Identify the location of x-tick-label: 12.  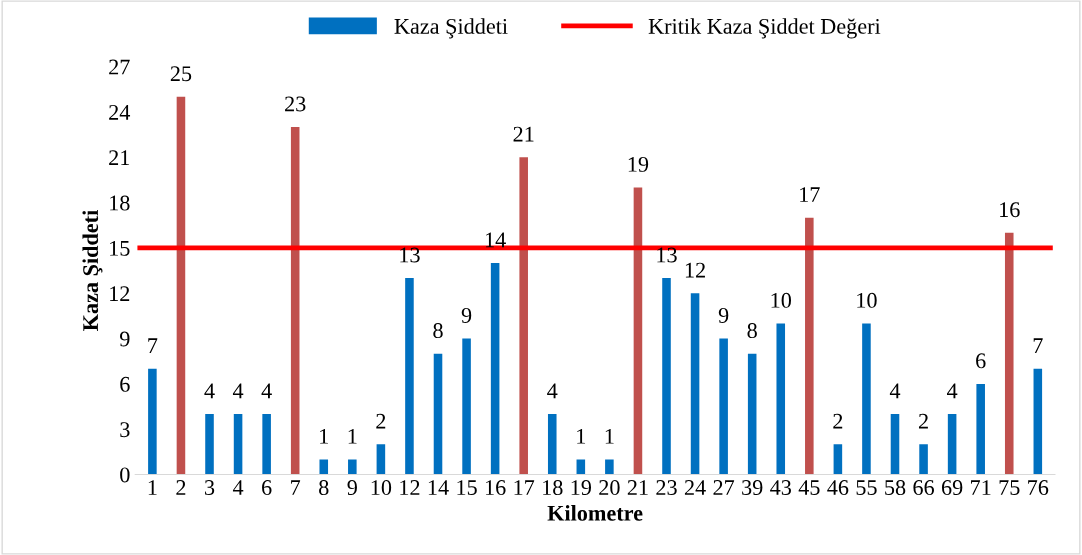
(410, 487).